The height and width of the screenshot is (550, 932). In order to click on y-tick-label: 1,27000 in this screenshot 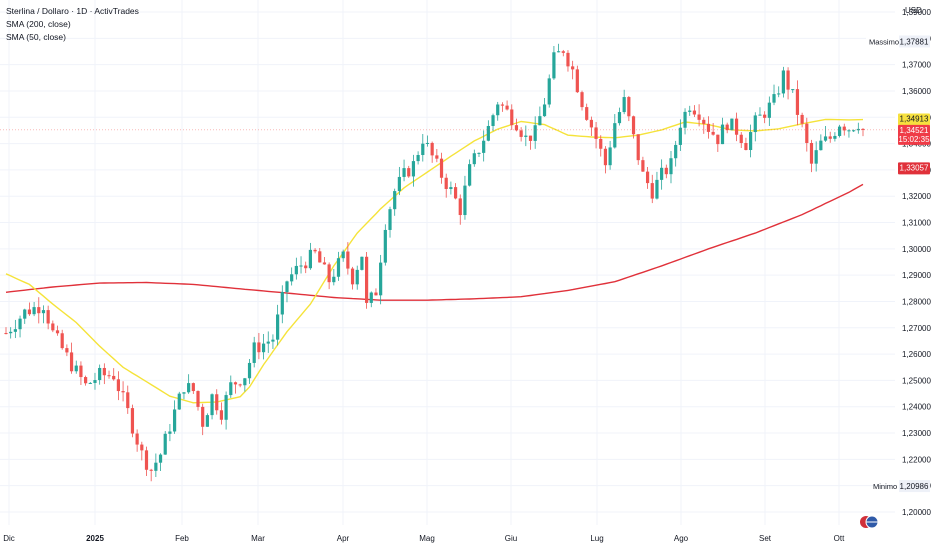, I will do `click(916, 328)`.